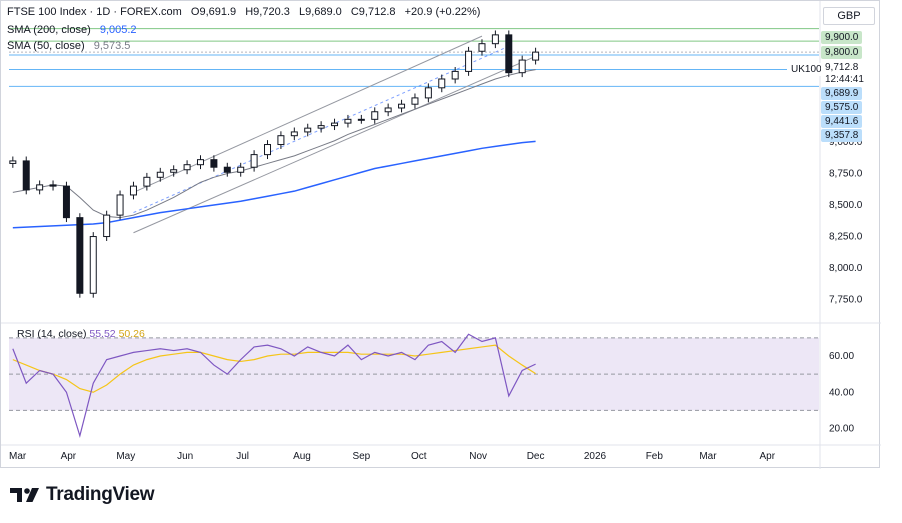 The image size is (902, 523). What do you see at coordinates (112, 46) in the screenshot?
I see `sma50-value: 9,573.5` at bounding box center [112, 46].